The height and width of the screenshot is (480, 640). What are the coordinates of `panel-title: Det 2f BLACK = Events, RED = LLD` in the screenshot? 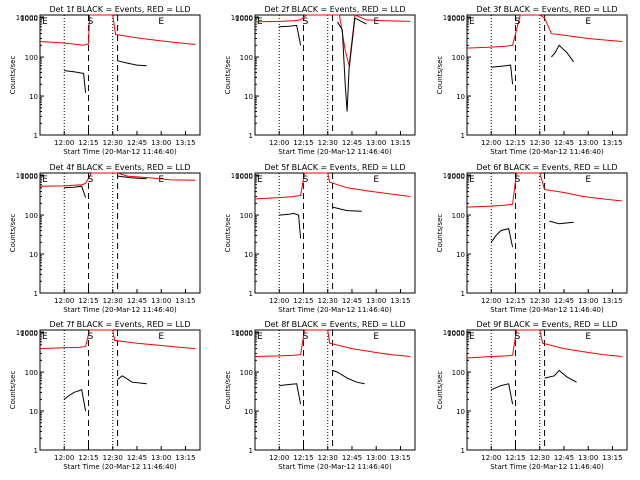 It's located at (334, 9).